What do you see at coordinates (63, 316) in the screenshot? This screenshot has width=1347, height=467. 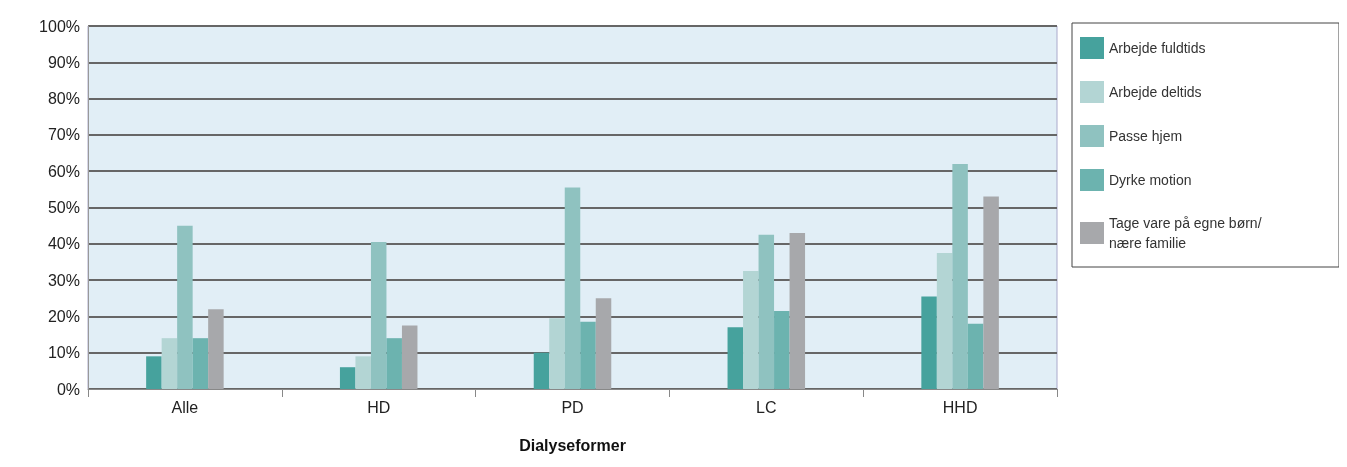 I see `y-tick-label: 20%` at bounding box center [63, 316].